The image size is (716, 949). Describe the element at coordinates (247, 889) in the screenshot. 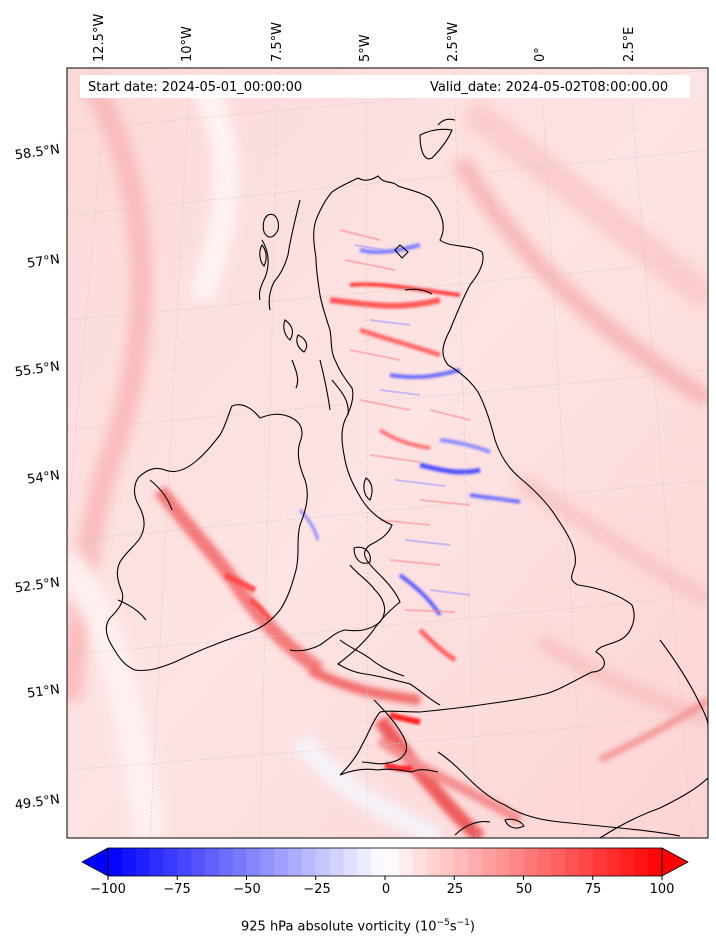

I see `colorbar-tick: −50` at that location.